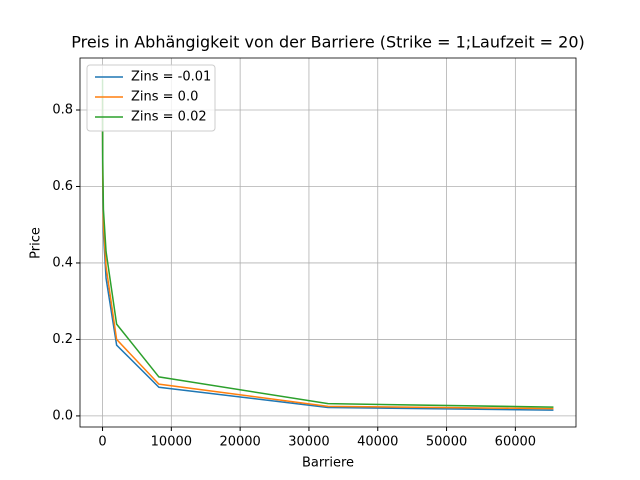 The image size is (640, 480). Describe the element at coordinates (171, 442) in the screenshot. I see `x-tick-label: 10000` at that location.